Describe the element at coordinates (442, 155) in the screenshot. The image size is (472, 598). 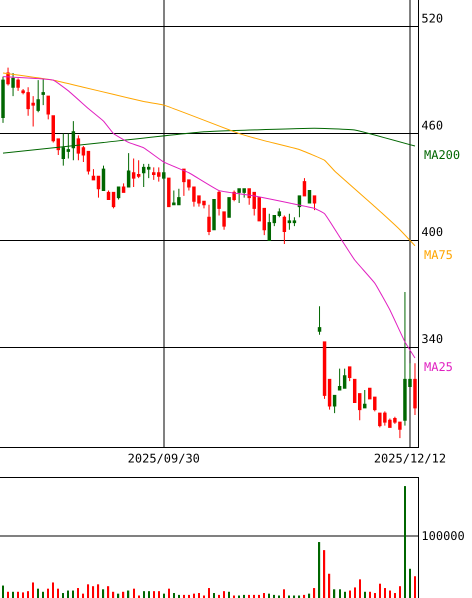
I see `series-label: MA200` at that location.